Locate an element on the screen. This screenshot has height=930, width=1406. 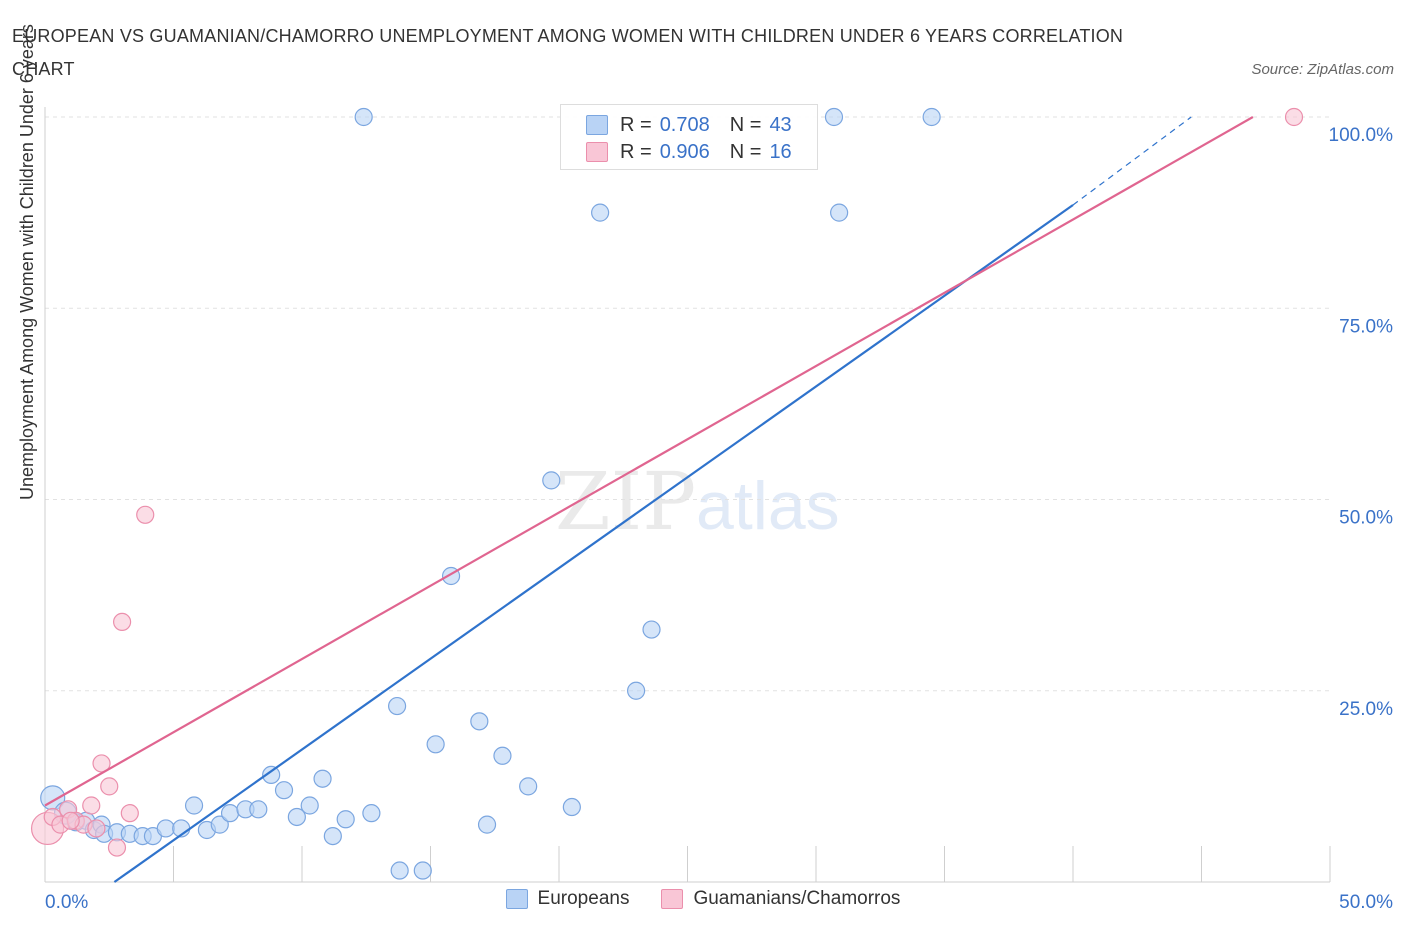
series-legend: Europeans Guamanians/Chamorros is located at coordinates (703, 899).